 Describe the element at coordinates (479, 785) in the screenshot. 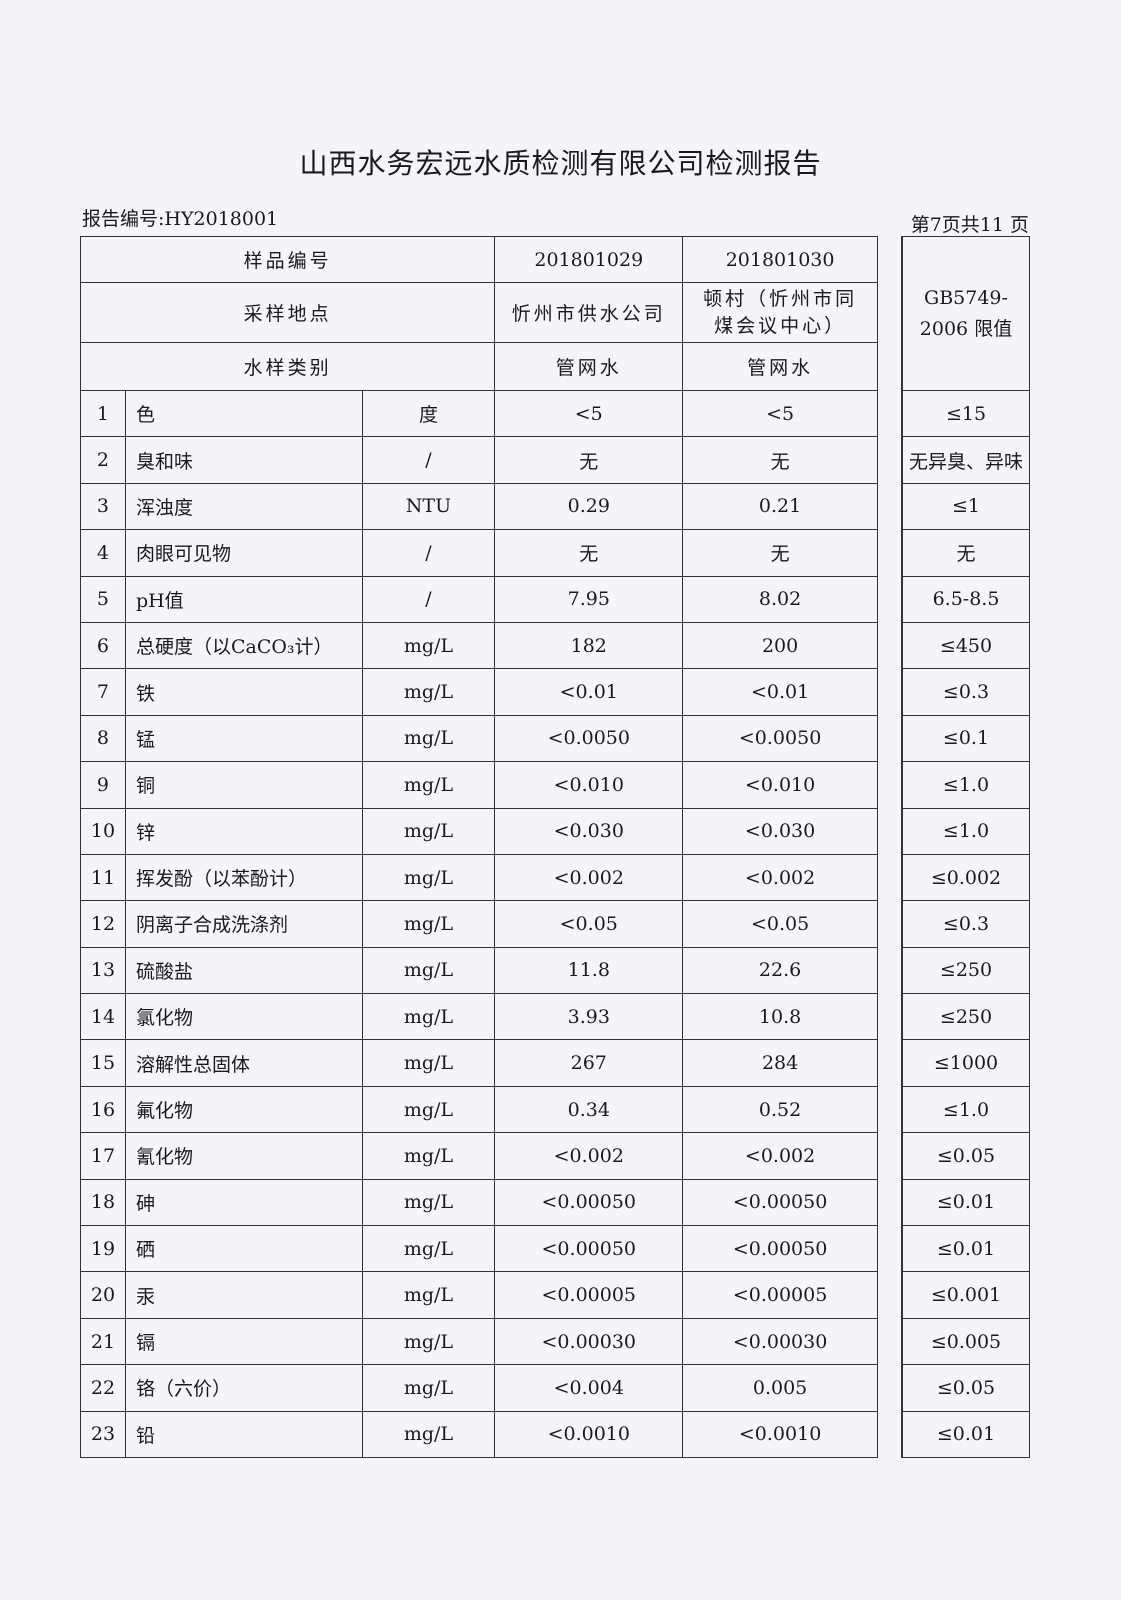

I see `table-row: 9 铜 mg/L <0.010 <0.010` at that location.